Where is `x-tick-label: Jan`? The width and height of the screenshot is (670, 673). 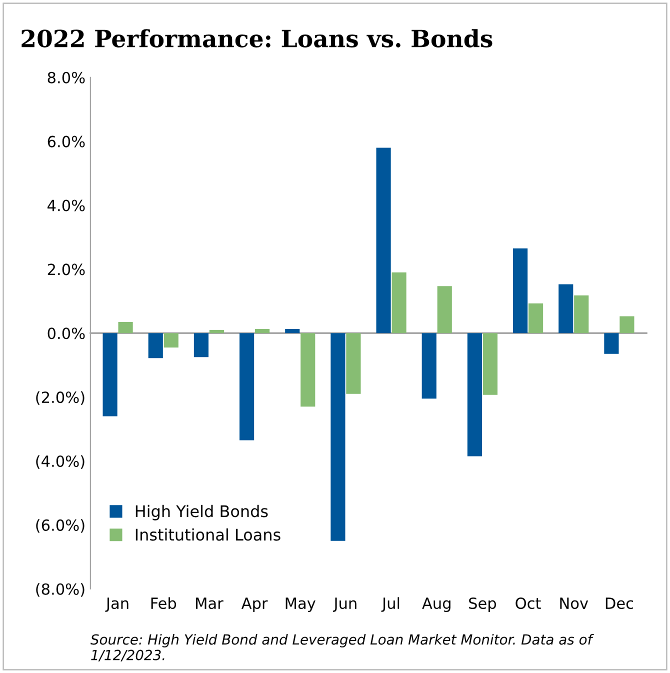 x-tick-label: Jan is located at coordinates (116, 605).